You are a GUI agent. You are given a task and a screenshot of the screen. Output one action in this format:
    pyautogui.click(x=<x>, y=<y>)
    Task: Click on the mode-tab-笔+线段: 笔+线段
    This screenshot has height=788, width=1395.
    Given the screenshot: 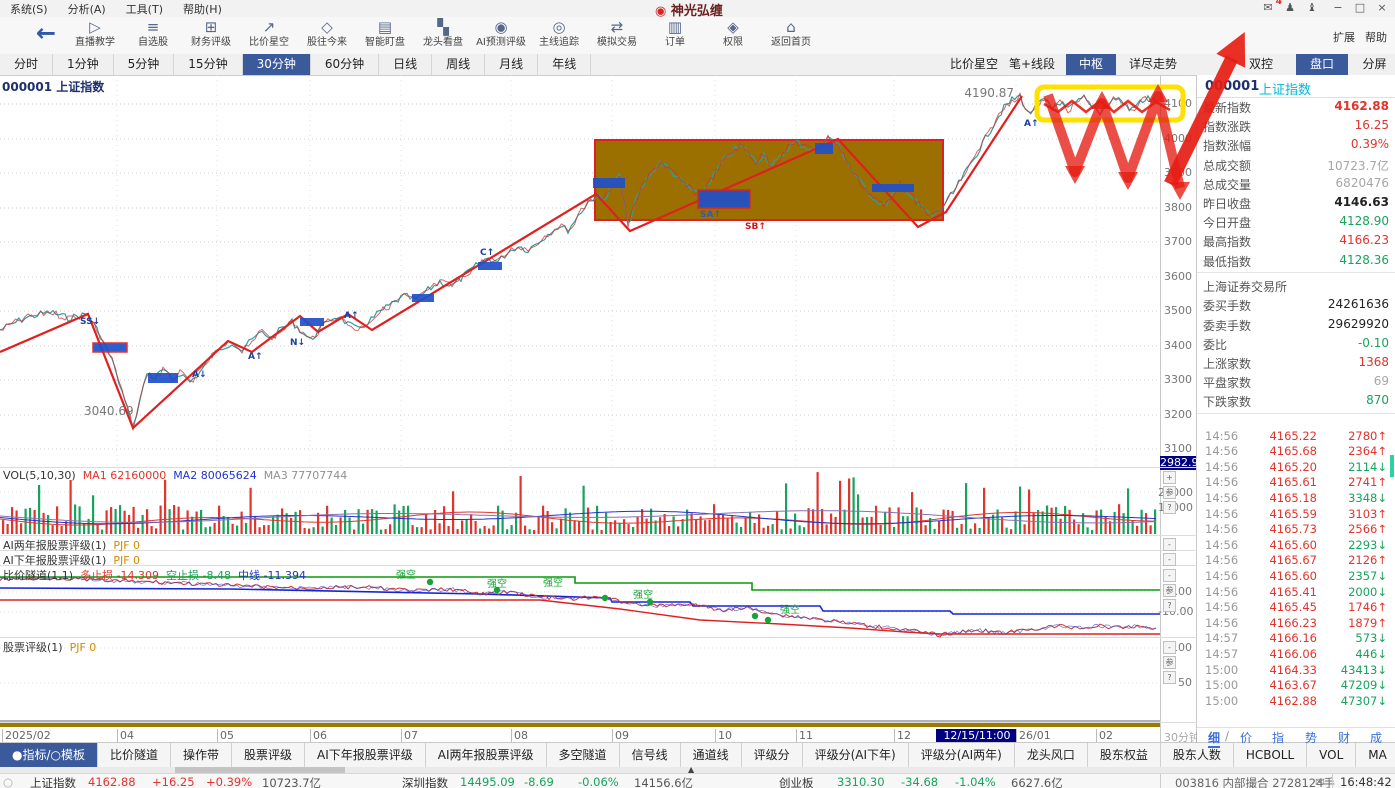 What is the action you would take?
    pyautogui.click(x=1032, y=64)
    